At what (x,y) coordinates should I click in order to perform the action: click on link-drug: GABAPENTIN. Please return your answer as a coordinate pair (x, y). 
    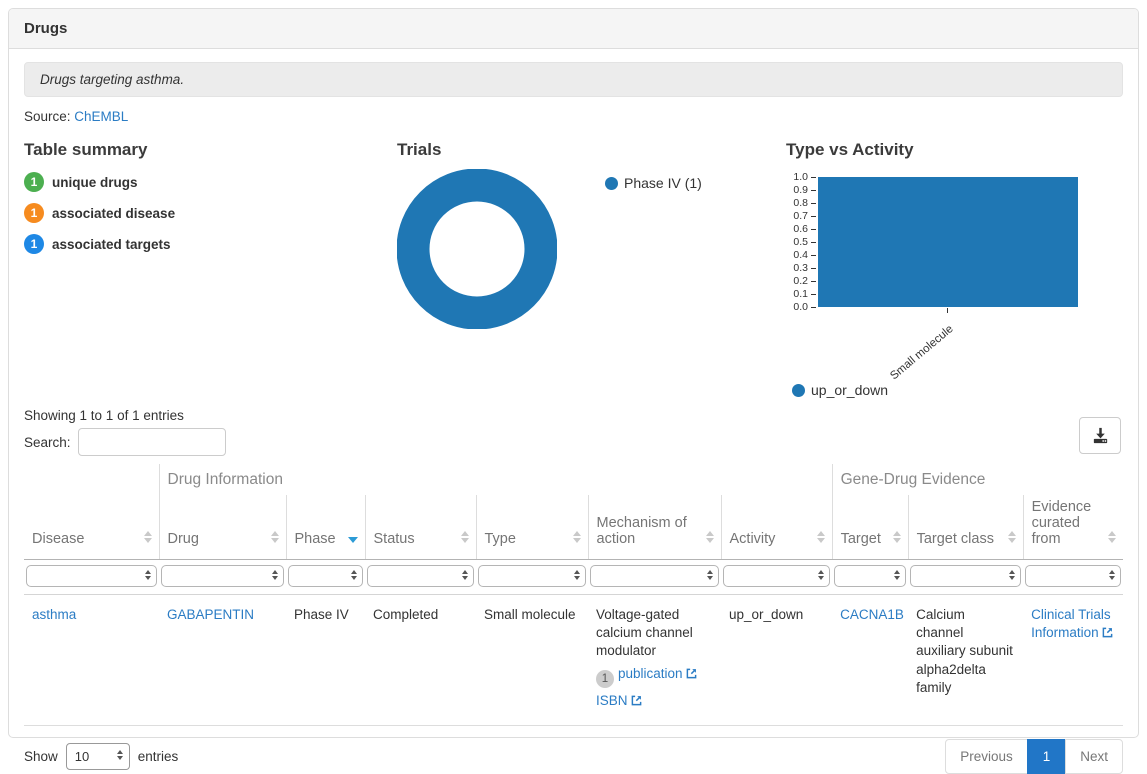
    Looking at the image, I should click on (211, 614).